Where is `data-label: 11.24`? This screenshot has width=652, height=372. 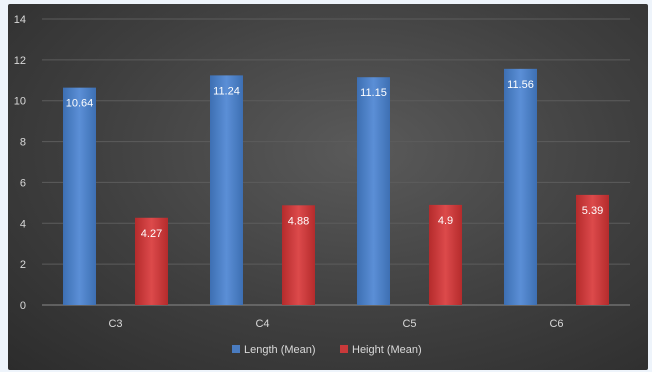
data-label: 11.24 is located at coordinates (226, 91).